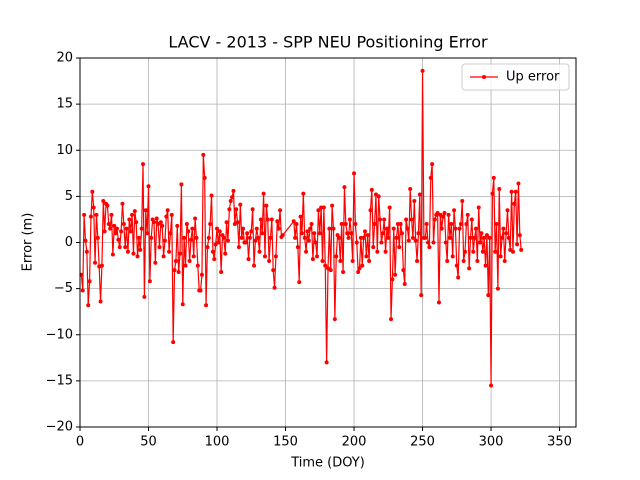 The height and width of the screenshot is (480, 640). Describe the element at coordinates (59, 427) in the screenshot. I see `y-tick-label: −20` at that location.